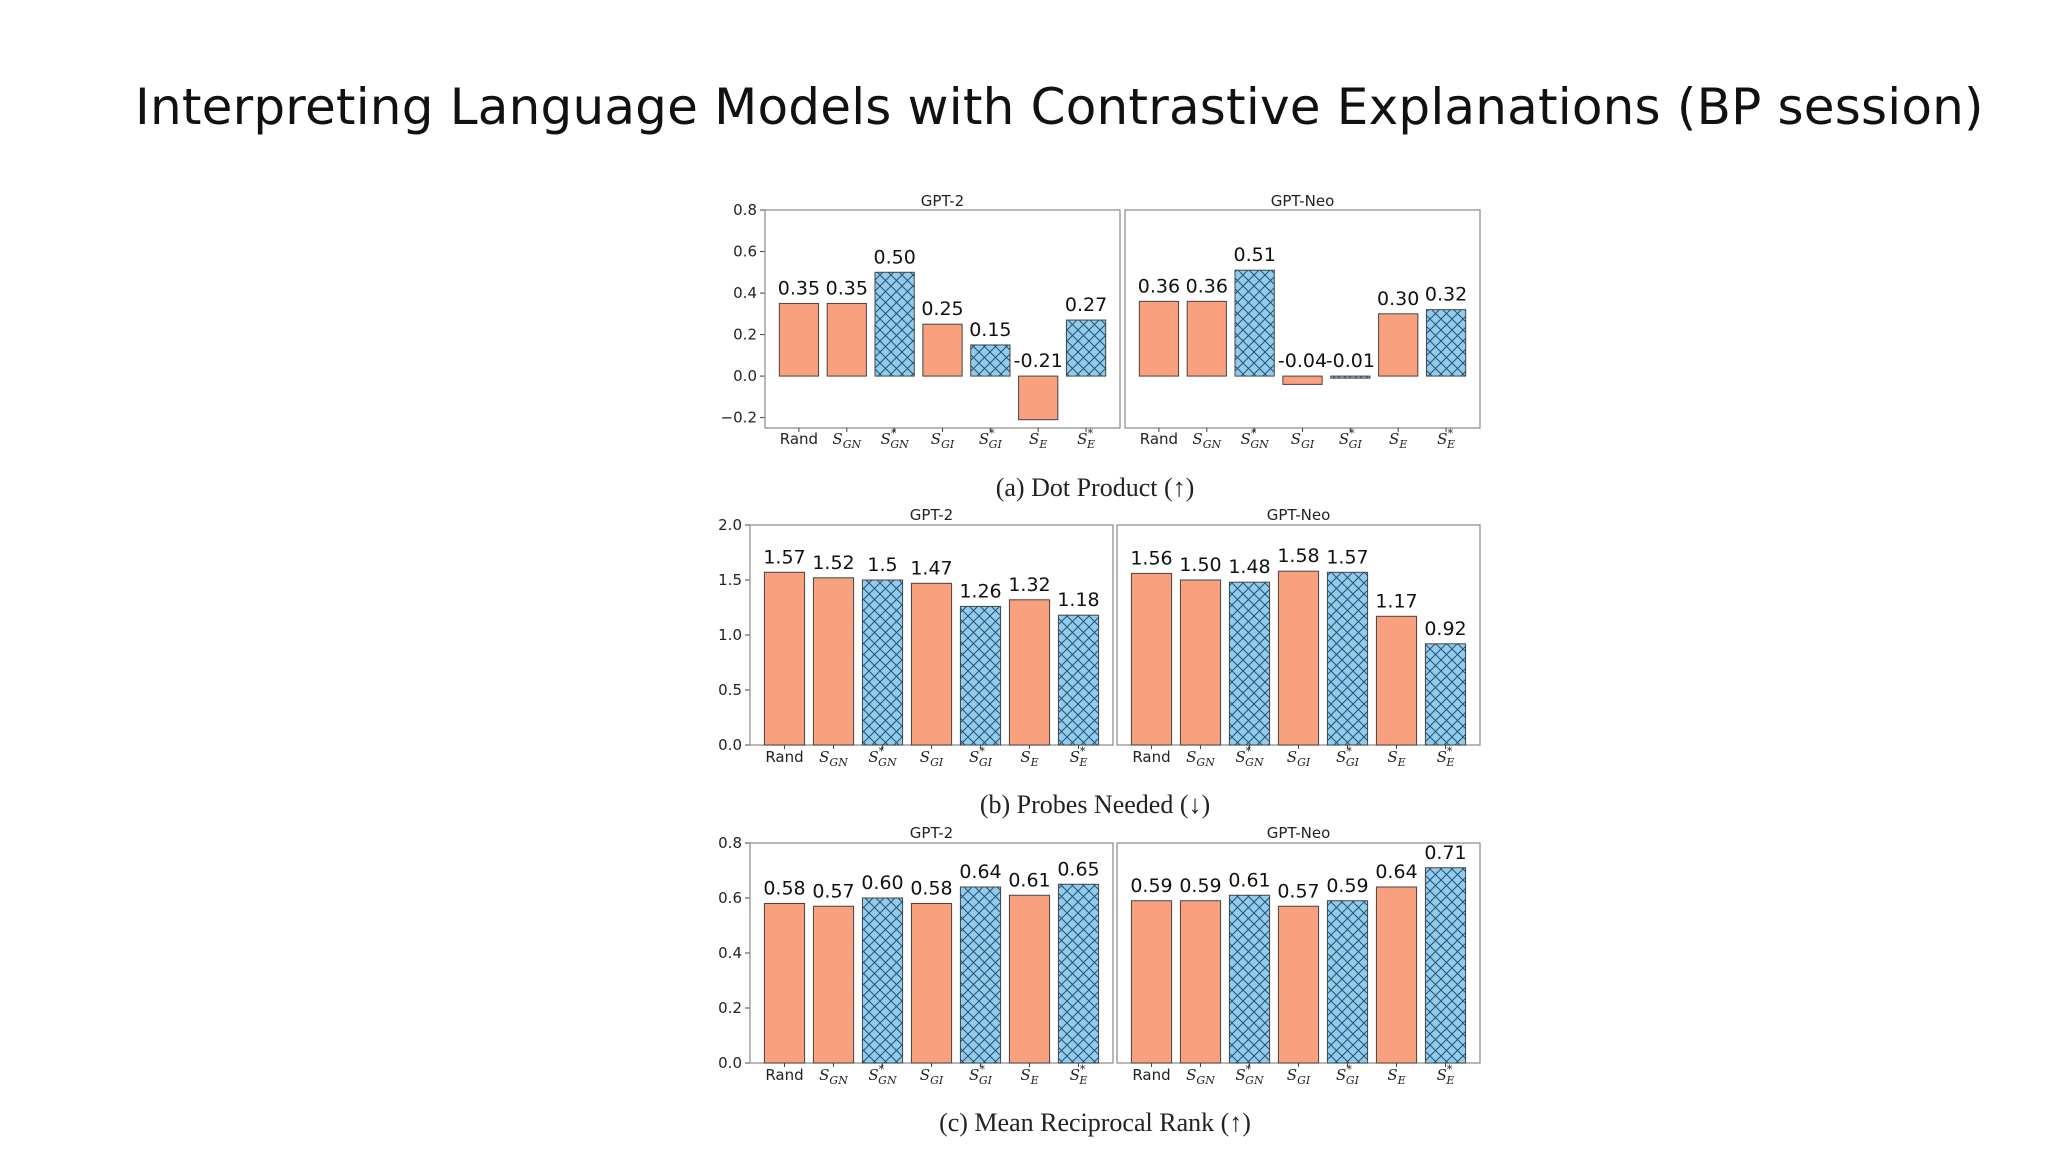 The height and width of the screenshot is (1152, 2048). I want to click on data-label: 1.48, so click(1249, 567).